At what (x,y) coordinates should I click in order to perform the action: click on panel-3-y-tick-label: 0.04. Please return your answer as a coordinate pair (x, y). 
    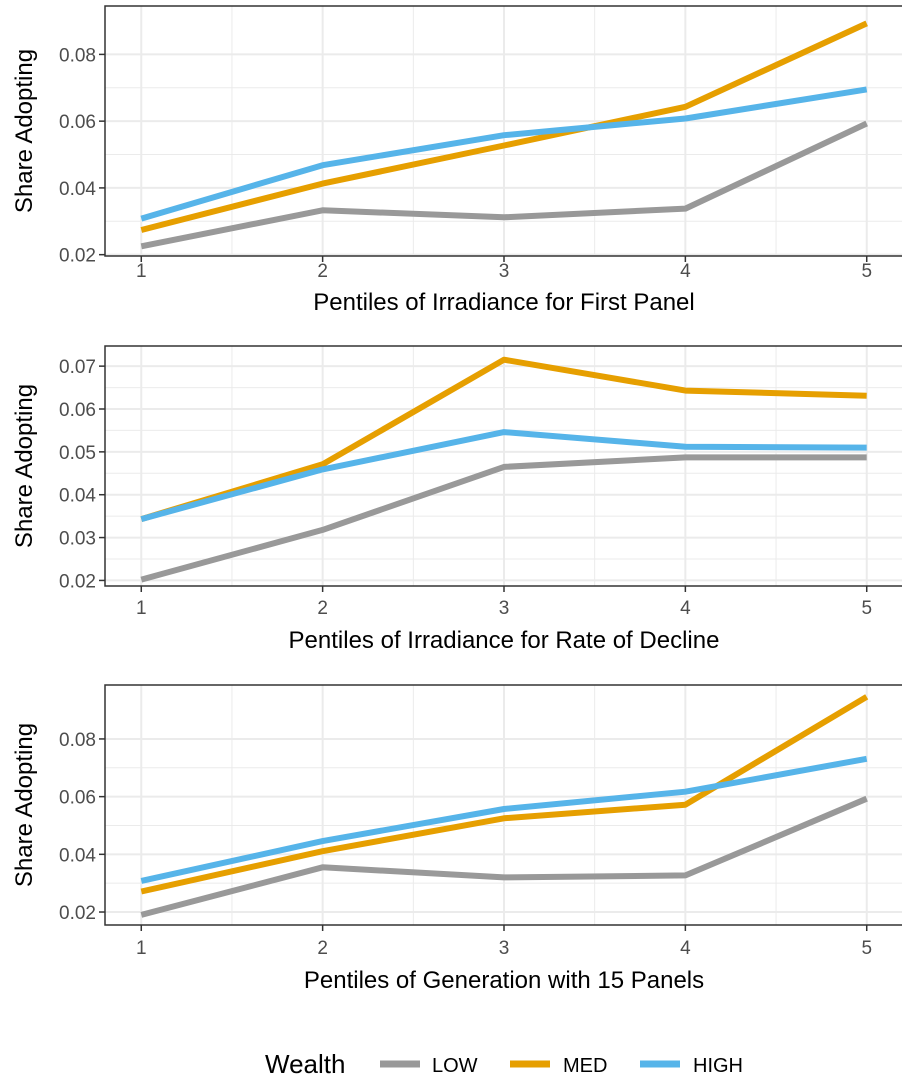
    Looking at the image, I should click on (77, 855).